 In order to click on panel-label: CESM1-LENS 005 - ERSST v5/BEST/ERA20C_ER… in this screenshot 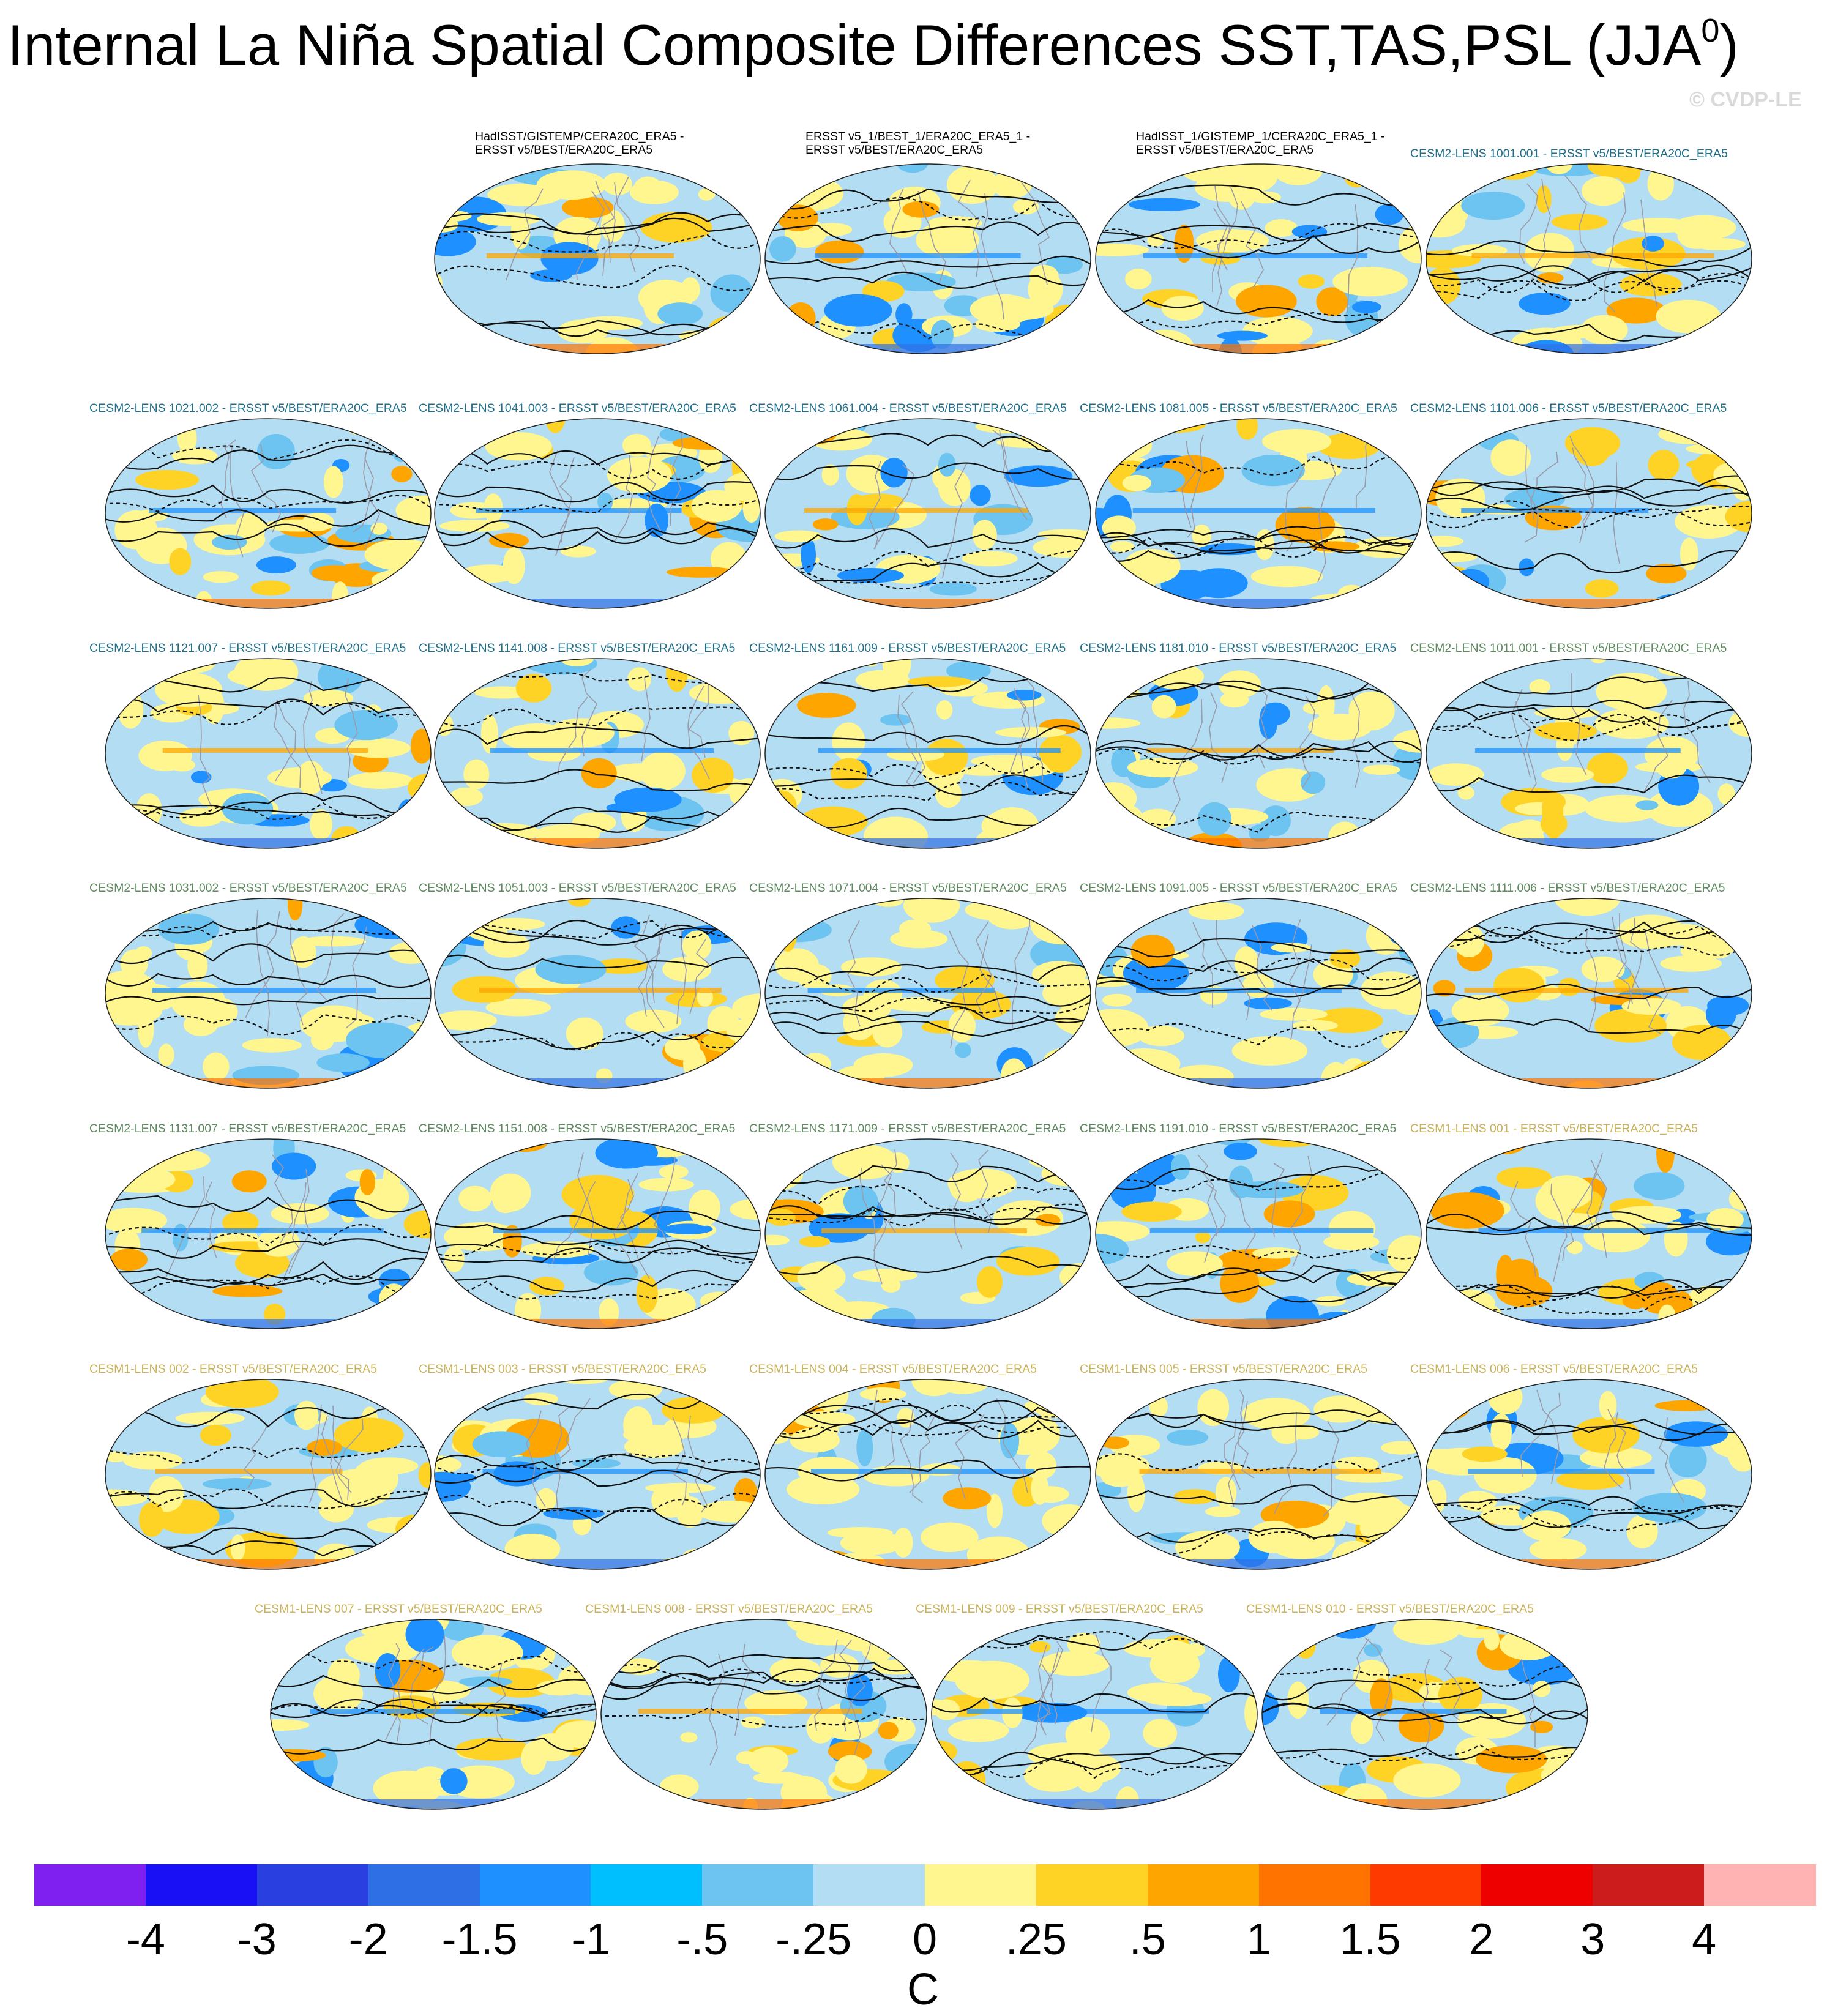, I will do `click(1223, 1369)`.